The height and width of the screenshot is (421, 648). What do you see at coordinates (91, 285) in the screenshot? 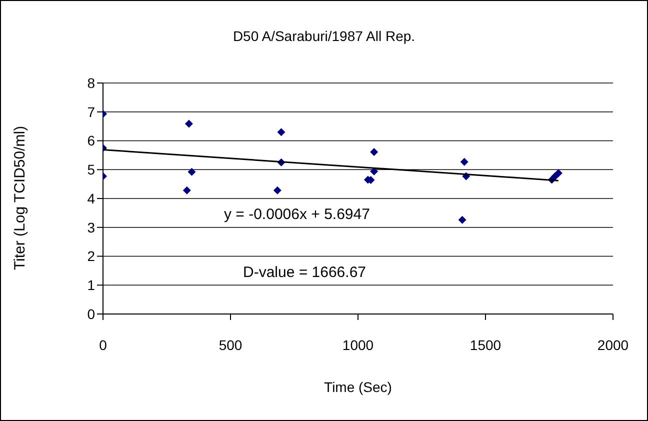
I see `y-tick-label: 1` at bounding box center [91, 285].